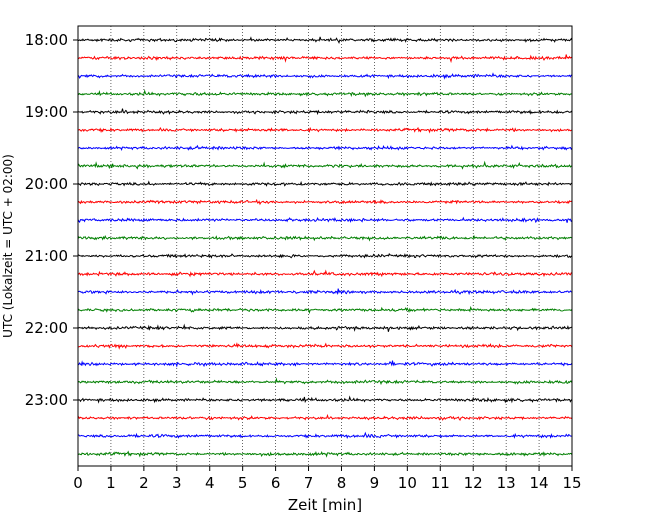 Image resolution: width=650 pixels, height=520 pixels. Describe the element at coordinates (309, 483) in the screenshot. I see `x-tick-label: 7` at that location.